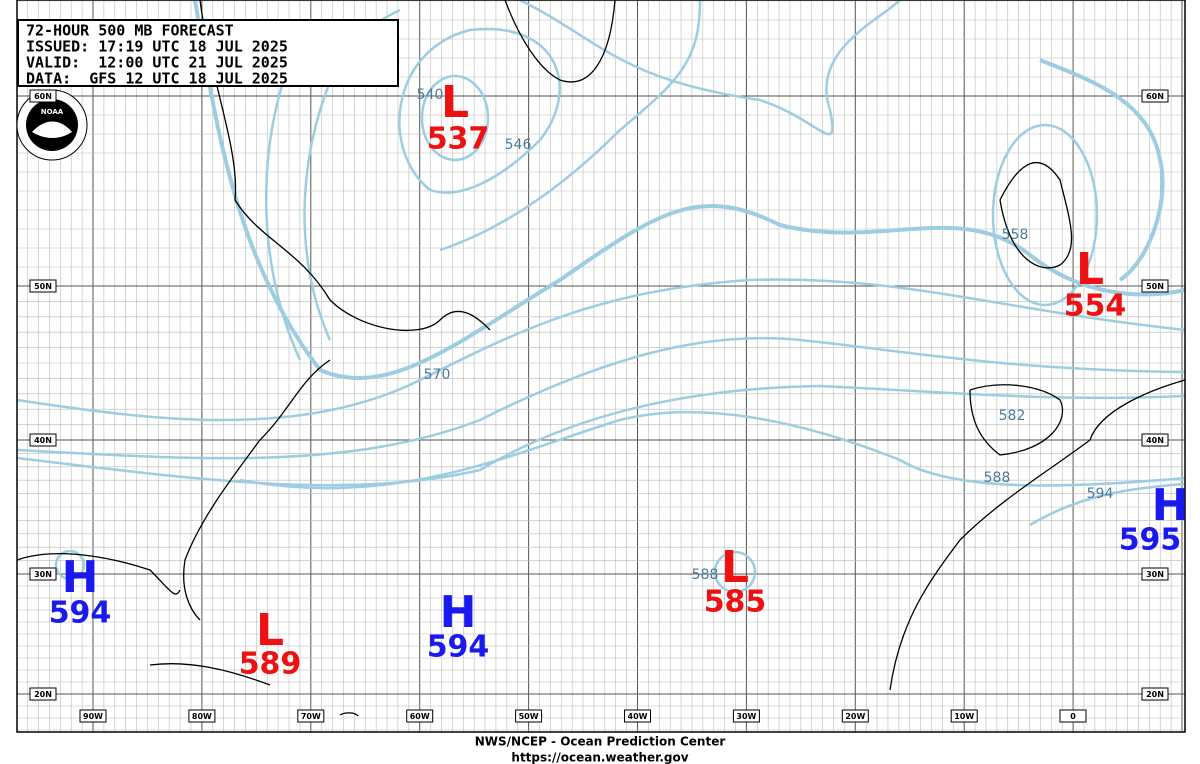 This screenshot has width=1200, height=764. I want to click on longitude-label: 40W, so click(638, 716).